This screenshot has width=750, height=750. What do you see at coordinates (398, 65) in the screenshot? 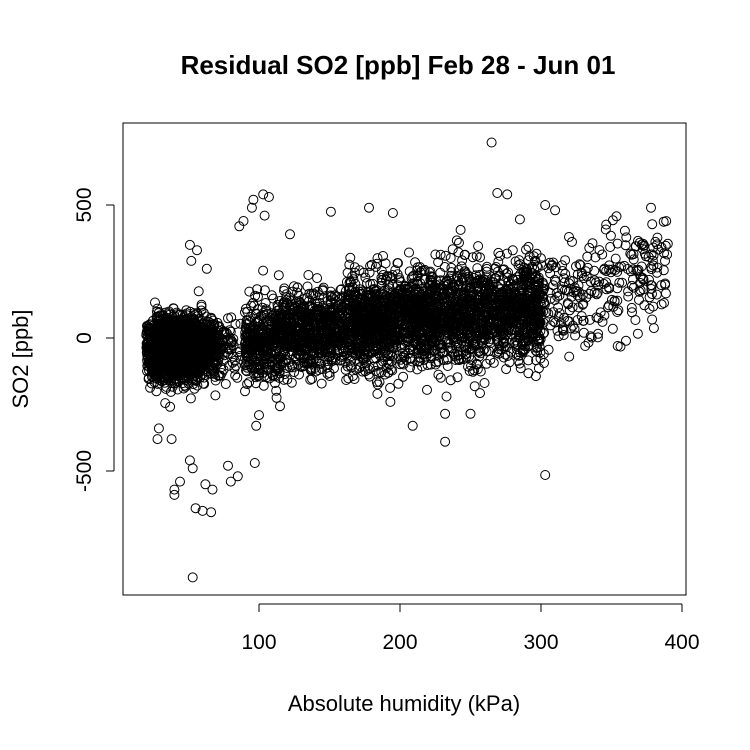
I see `chart-title: Residual SO2 [ppb] Feb 28 - Jun 01` at bounding box center [398, 65].